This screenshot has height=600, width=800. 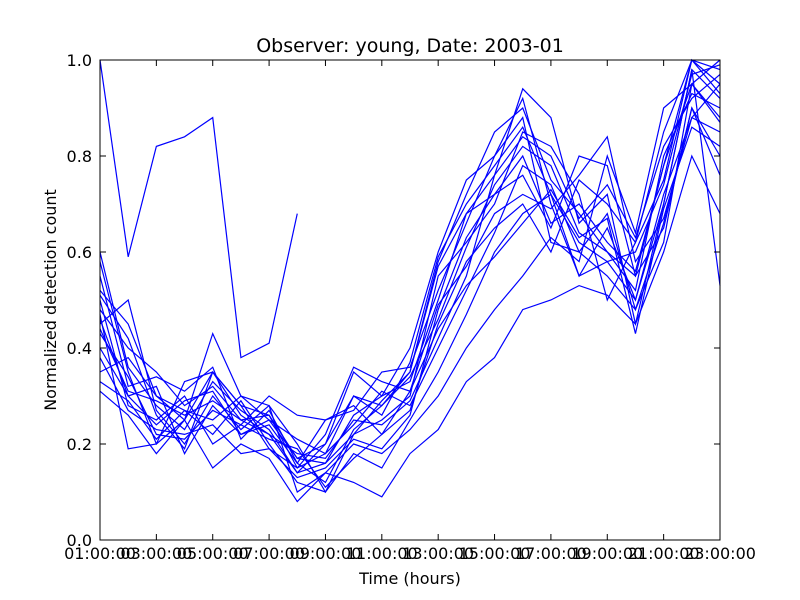 I want to click on x-tick-label: 03:00:00, so click(x=156, y=553).